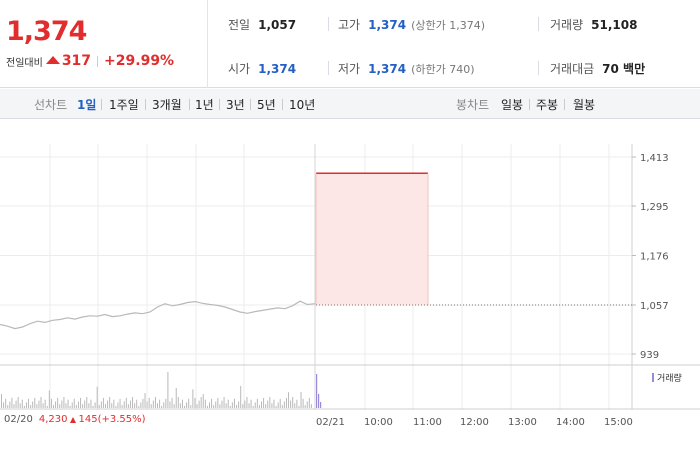 The width and height of the screenshot is (700, 450). Describe the element at coordinates (24, 63) in the screenshot. I see `change-label: 전일대비` at that location.